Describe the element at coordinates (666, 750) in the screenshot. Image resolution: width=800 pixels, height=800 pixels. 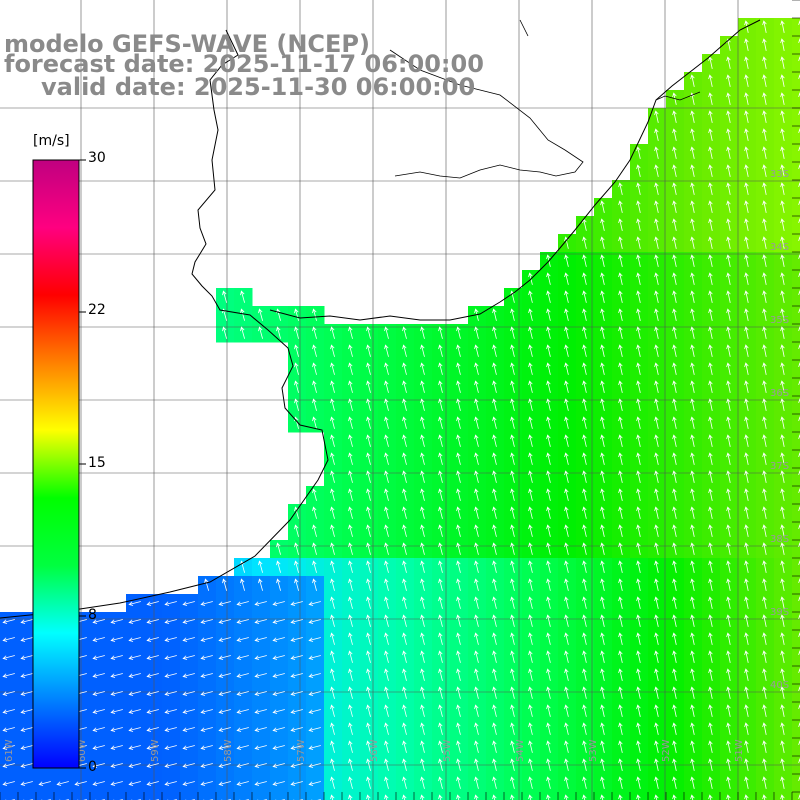
I see `lon-label: 52W` at that location.